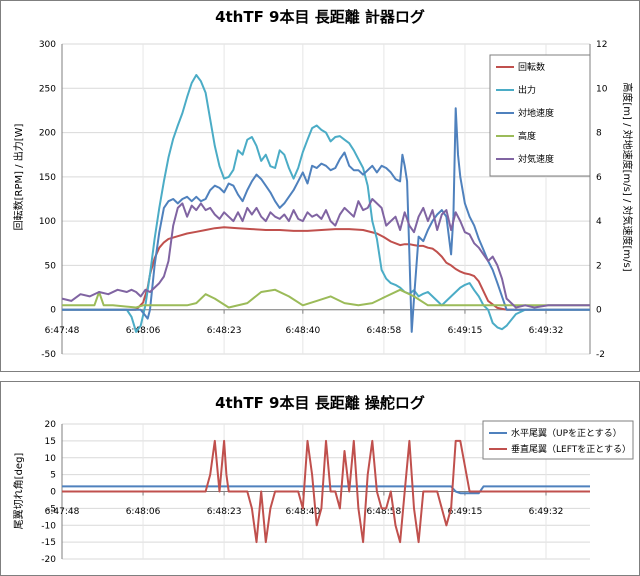 The height and width of the screenshot is (576, 640). What do you see at coordinates (47, 134) in the screenshot?
I see `chart1-y-tick-label: 200` at bounding box center [47, 134].